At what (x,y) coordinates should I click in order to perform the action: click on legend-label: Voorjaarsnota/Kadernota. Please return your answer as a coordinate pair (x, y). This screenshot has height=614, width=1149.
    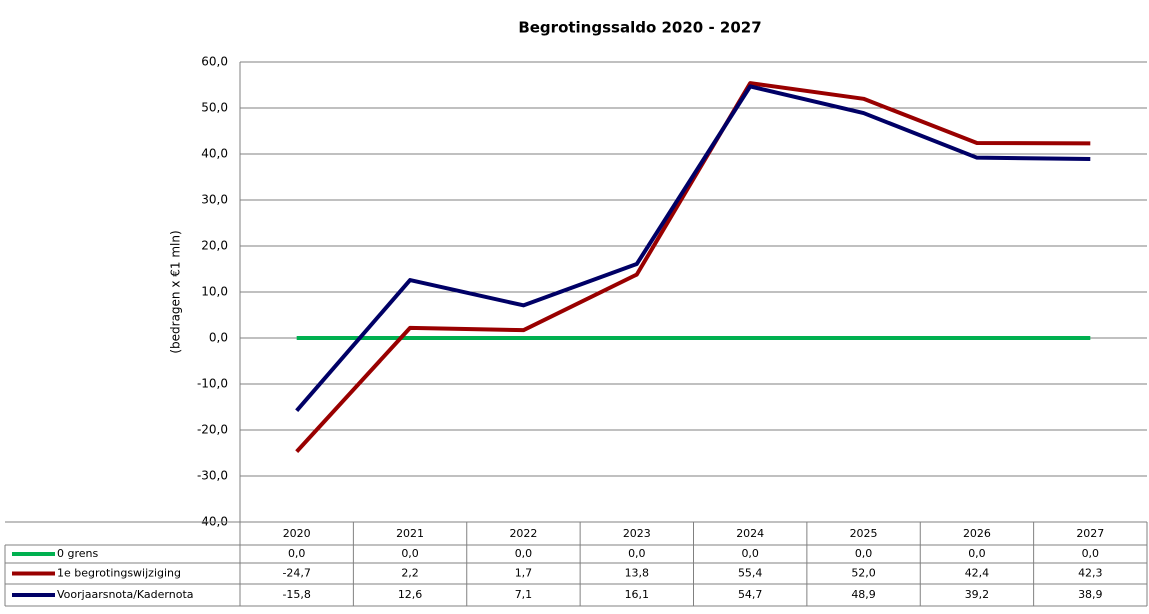
    Looking at the image, I should click on (125, 594).